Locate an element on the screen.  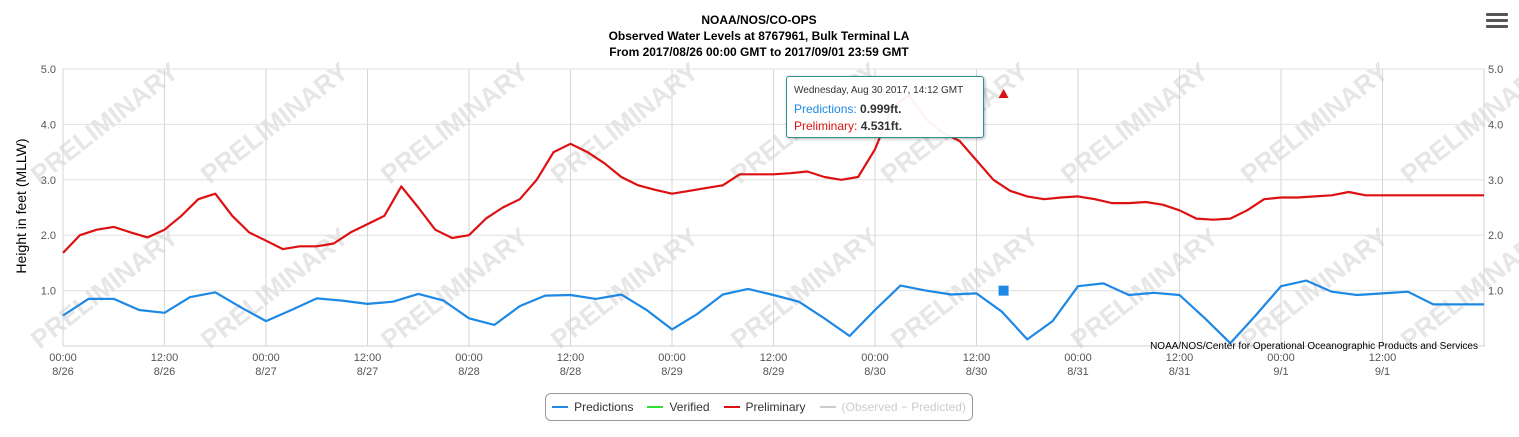
legend-item-1: Verified is located at coordinates (678, 407).